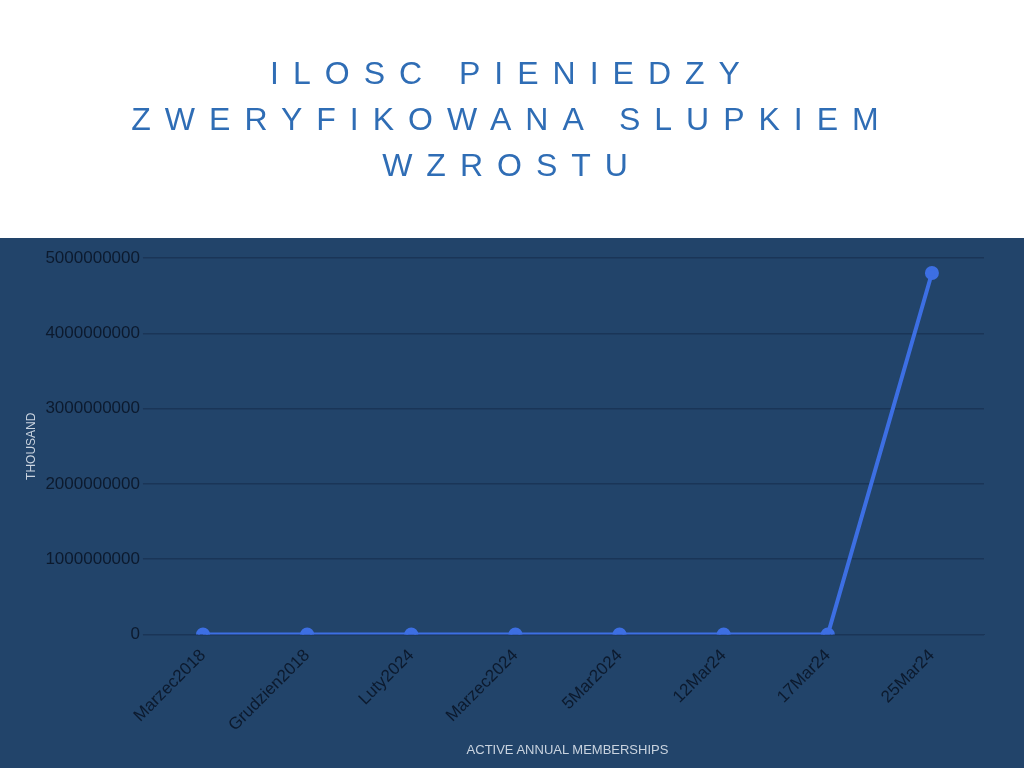  Describe the element at coordinates (92, 483) in the screenshot. I see `y-tick-label: 2000000000` at that location.